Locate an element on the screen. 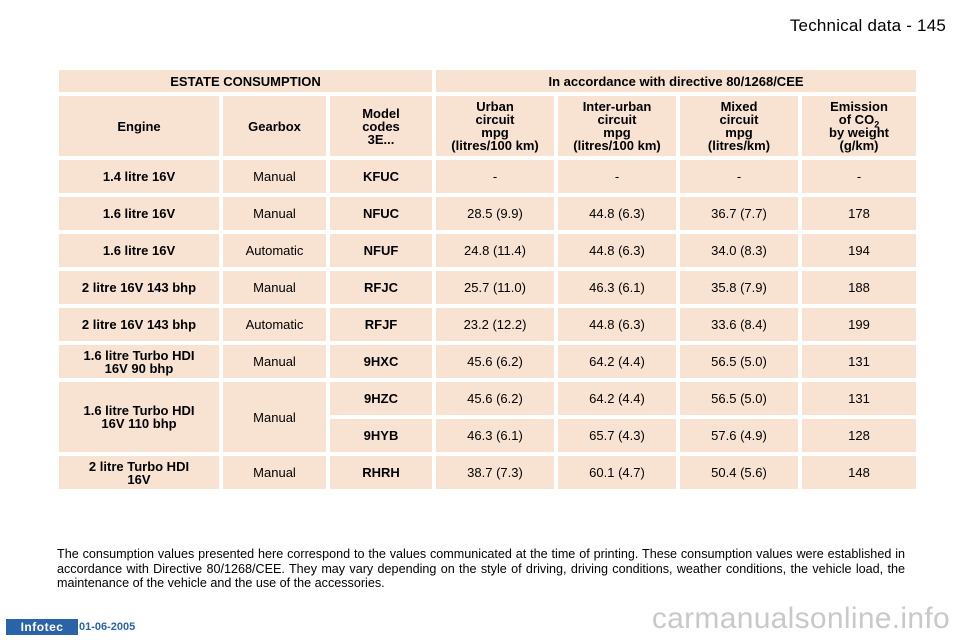 The width and height of the screenshot is (960, 640). mixed-cell: - is located at coordinates (739, 176).